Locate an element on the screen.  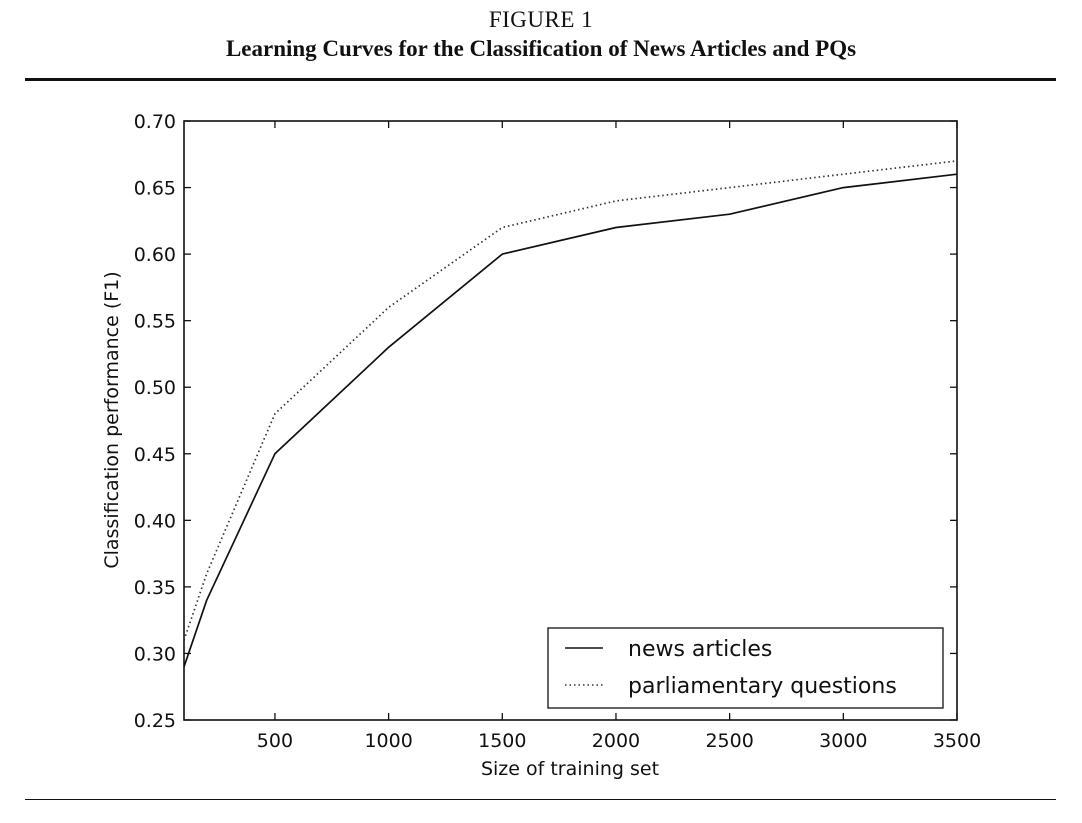
y-tick-label: 0.30 is located at coordinates (155, 654).